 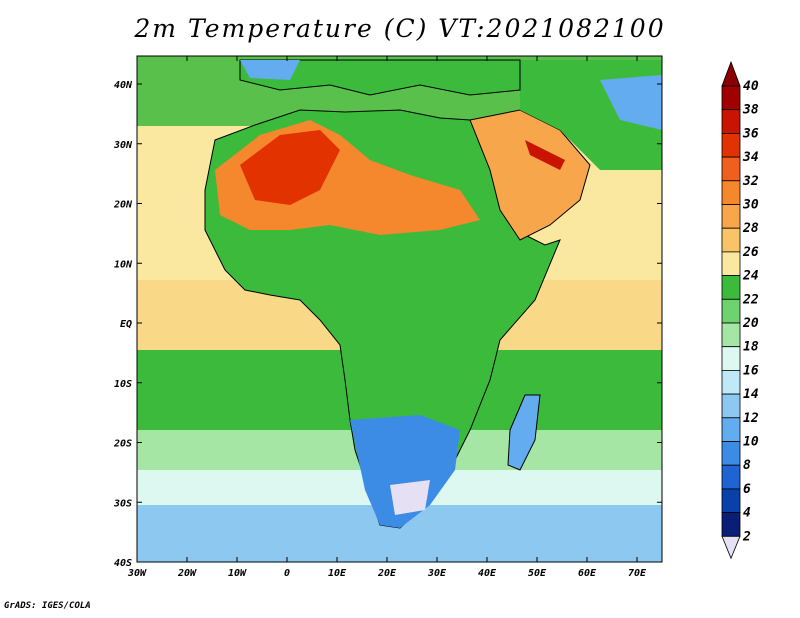 I want to click on colorbar-label: 2, so click(x=746, y=536).